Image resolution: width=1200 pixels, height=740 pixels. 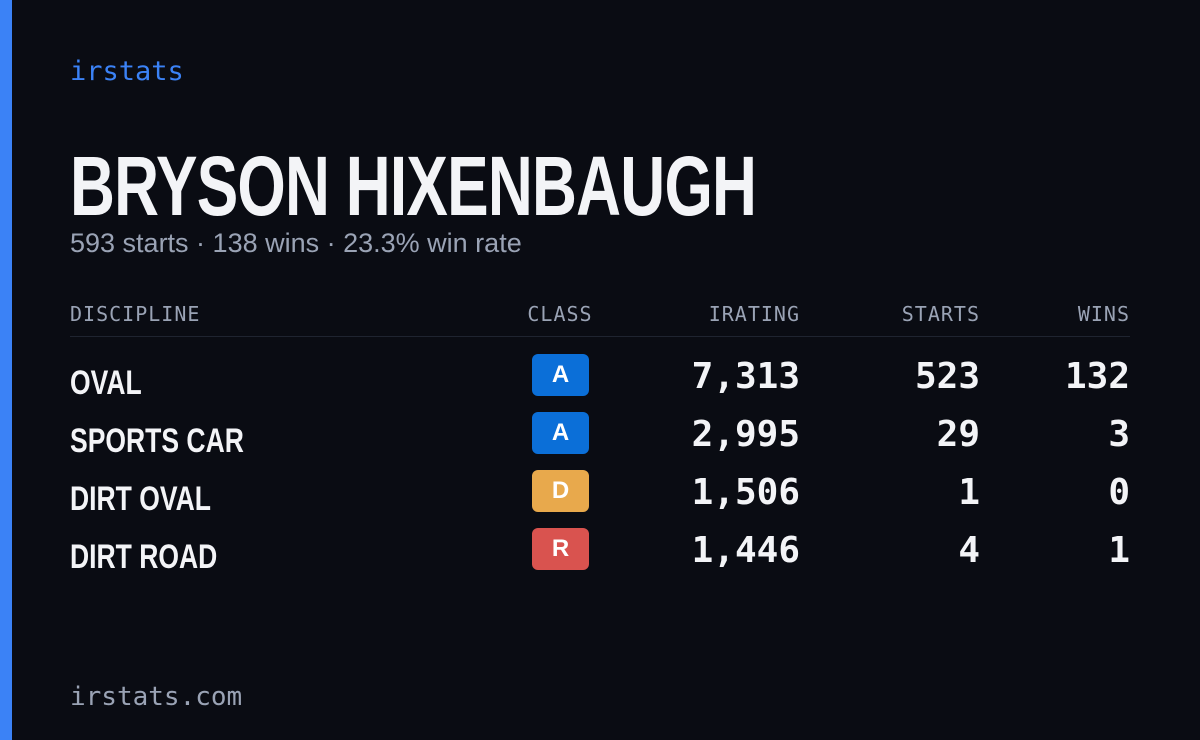 I want to click on brand: irstats, so click(x=127, y=71).